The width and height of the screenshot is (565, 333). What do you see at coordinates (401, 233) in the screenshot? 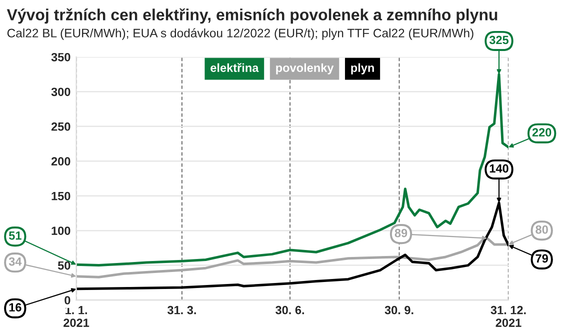
I see `annotation: 89` at bounding box center [401, 233].